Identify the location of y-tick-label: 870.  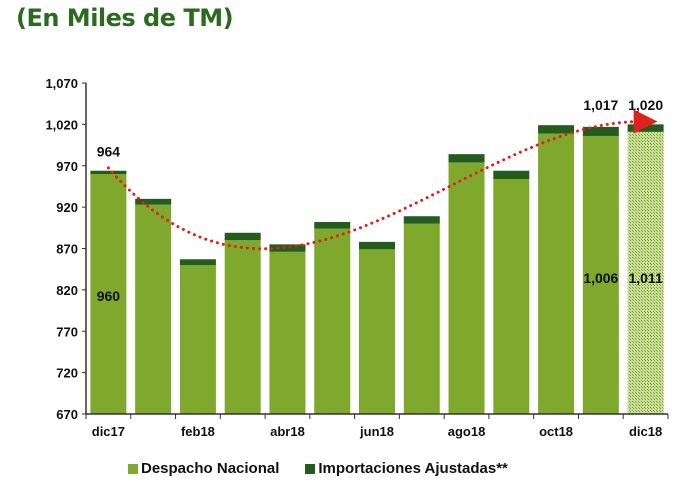
(67, 249).